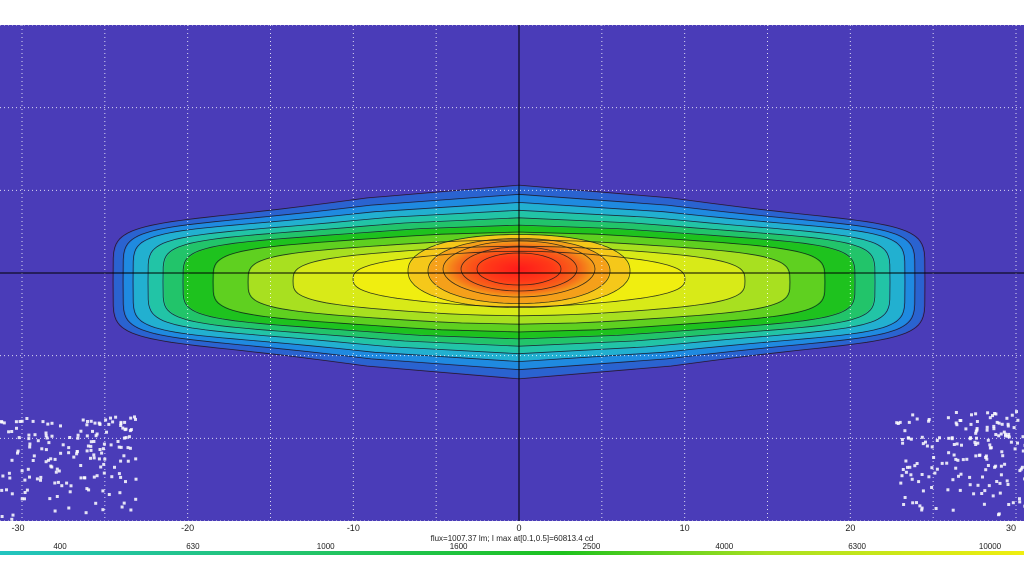 The height and width of the screenshot is (582, 1024). What do you see at coordinates (17, 528) in the screenshot?
I see `x-tick-label: -30` at bounding box center [17, 528].